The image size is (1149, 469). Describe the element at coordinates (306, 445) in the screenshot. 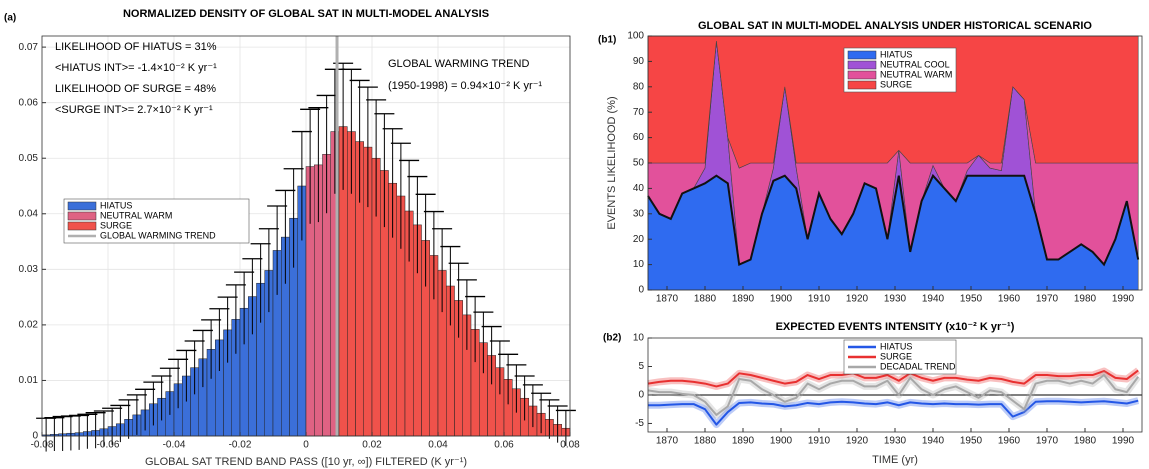

I see `x-tick-label: 0` at that location.